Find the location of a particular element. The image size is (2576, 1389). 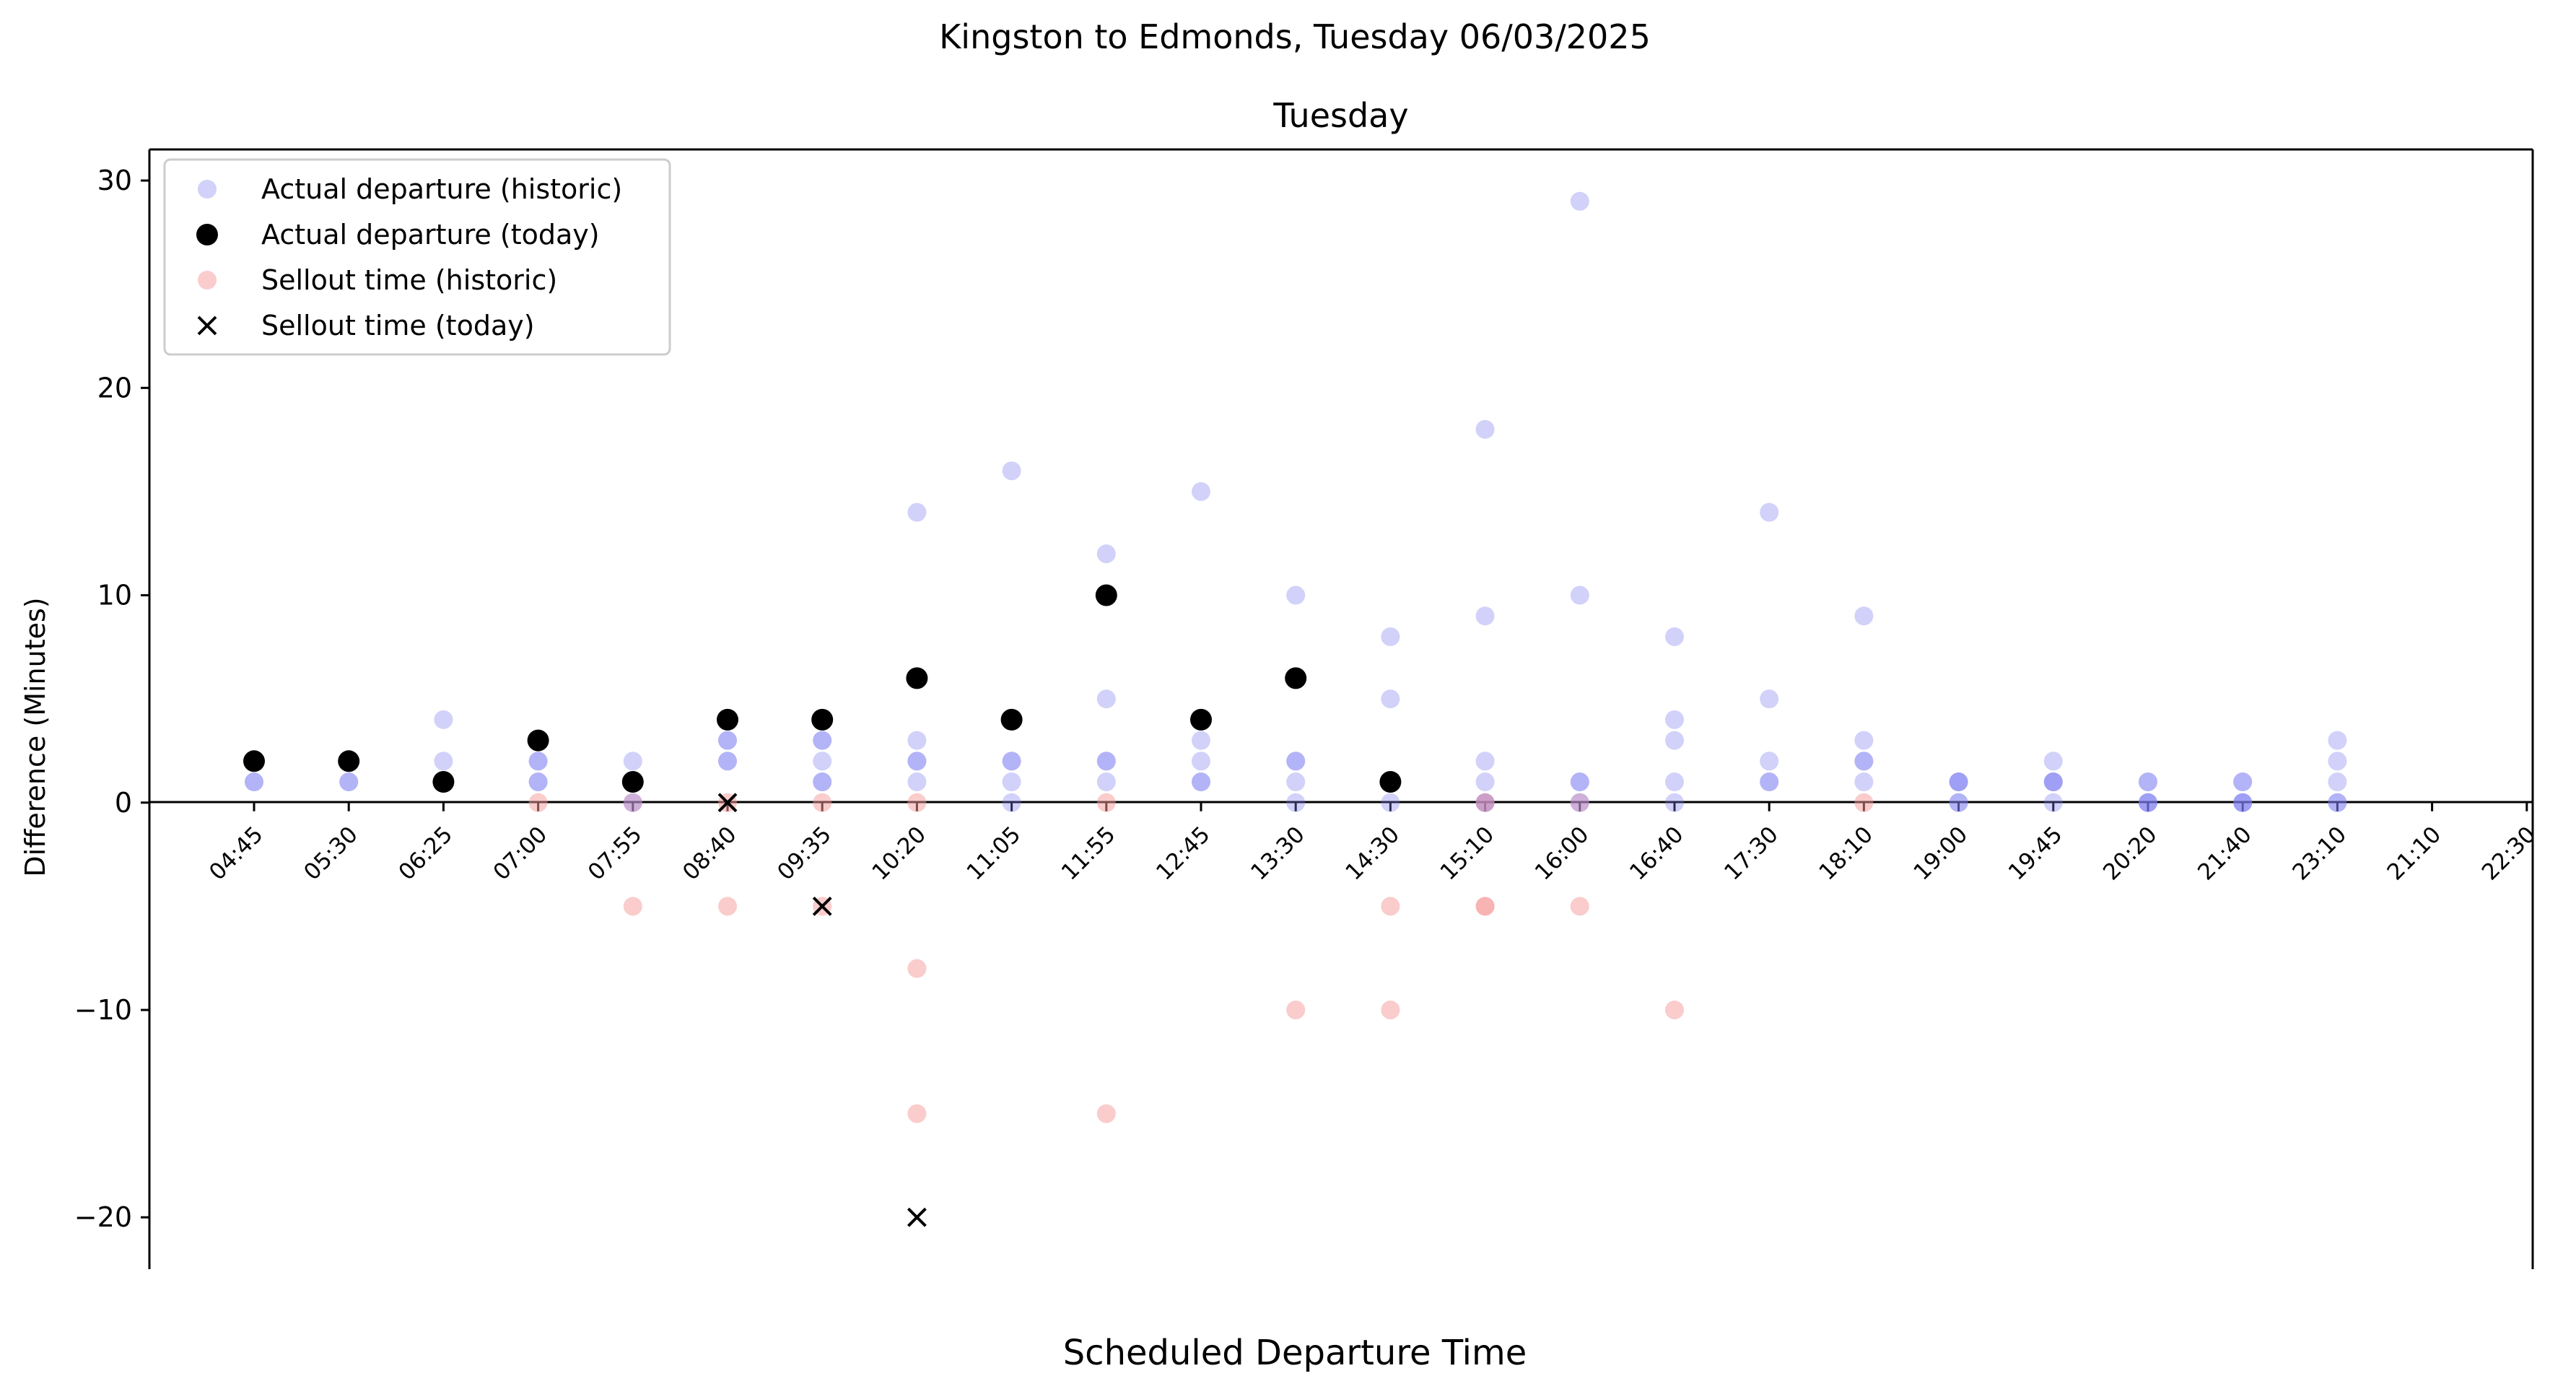

legend-label: Sellout time (today) is located at coordinates (398, 325).